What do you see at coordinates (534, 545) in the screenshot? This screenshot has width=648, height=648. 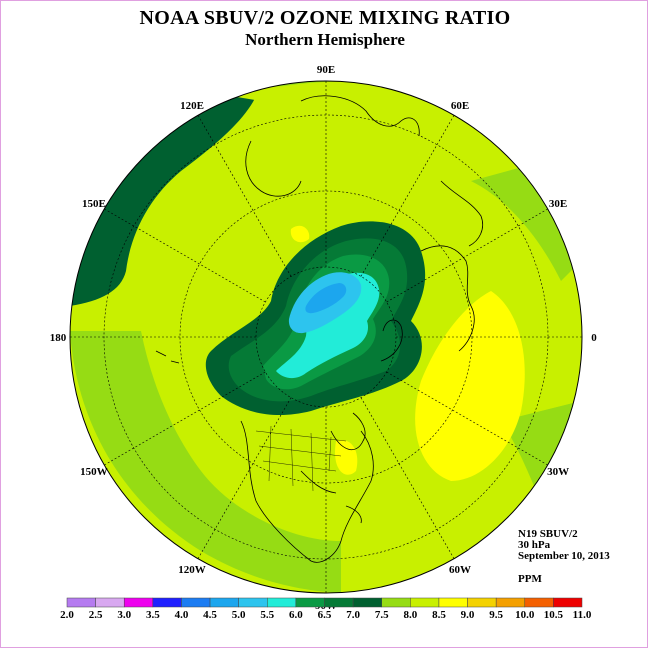 I see `pressure-level-label: 30 hPa` at bounding box center [534, 545].